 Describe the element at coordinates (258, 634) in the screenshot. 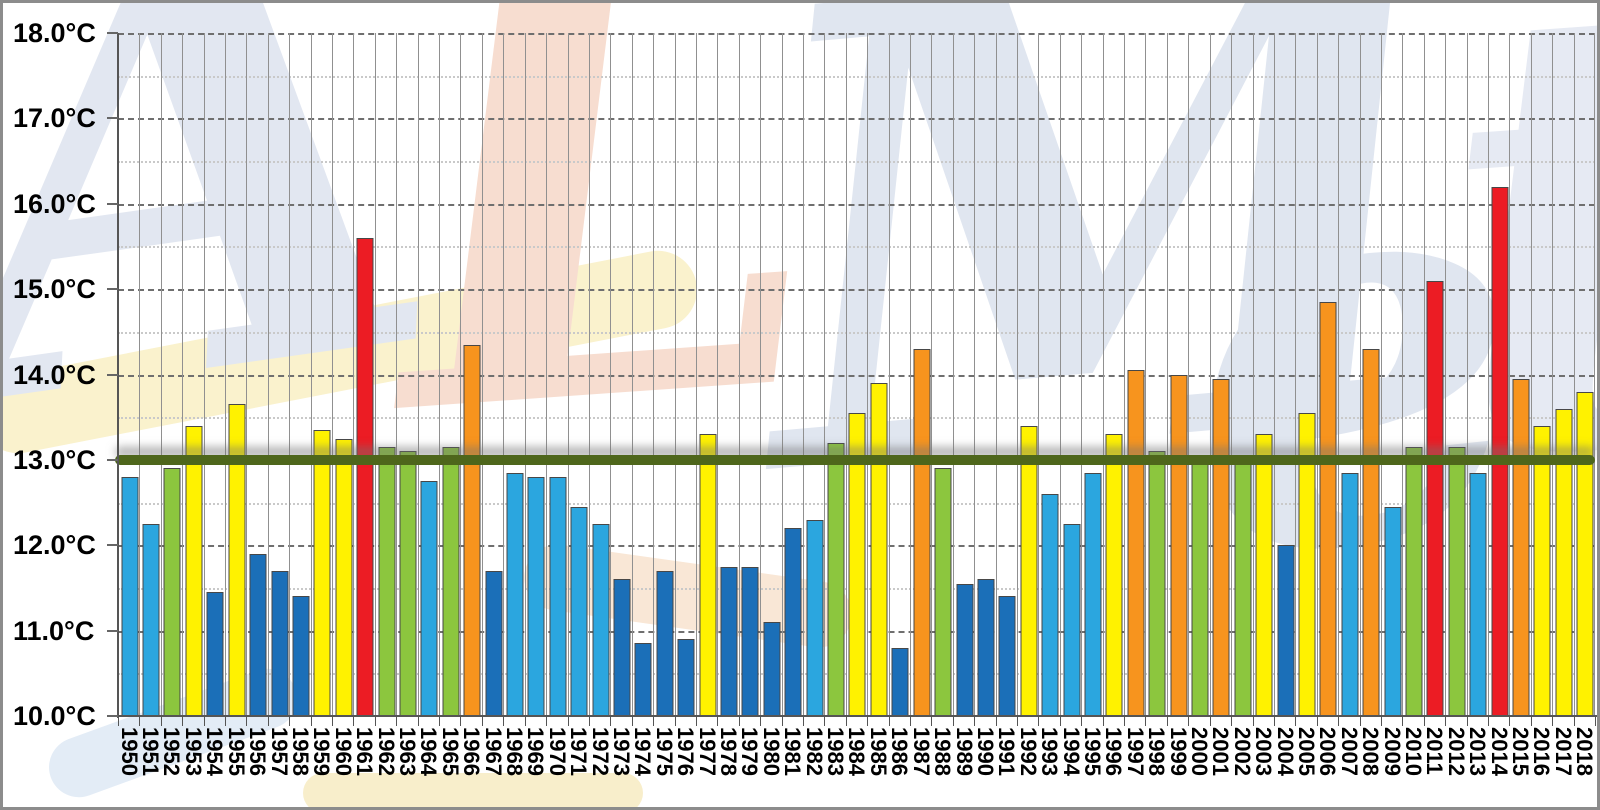

I see `bar-1956` at that location.